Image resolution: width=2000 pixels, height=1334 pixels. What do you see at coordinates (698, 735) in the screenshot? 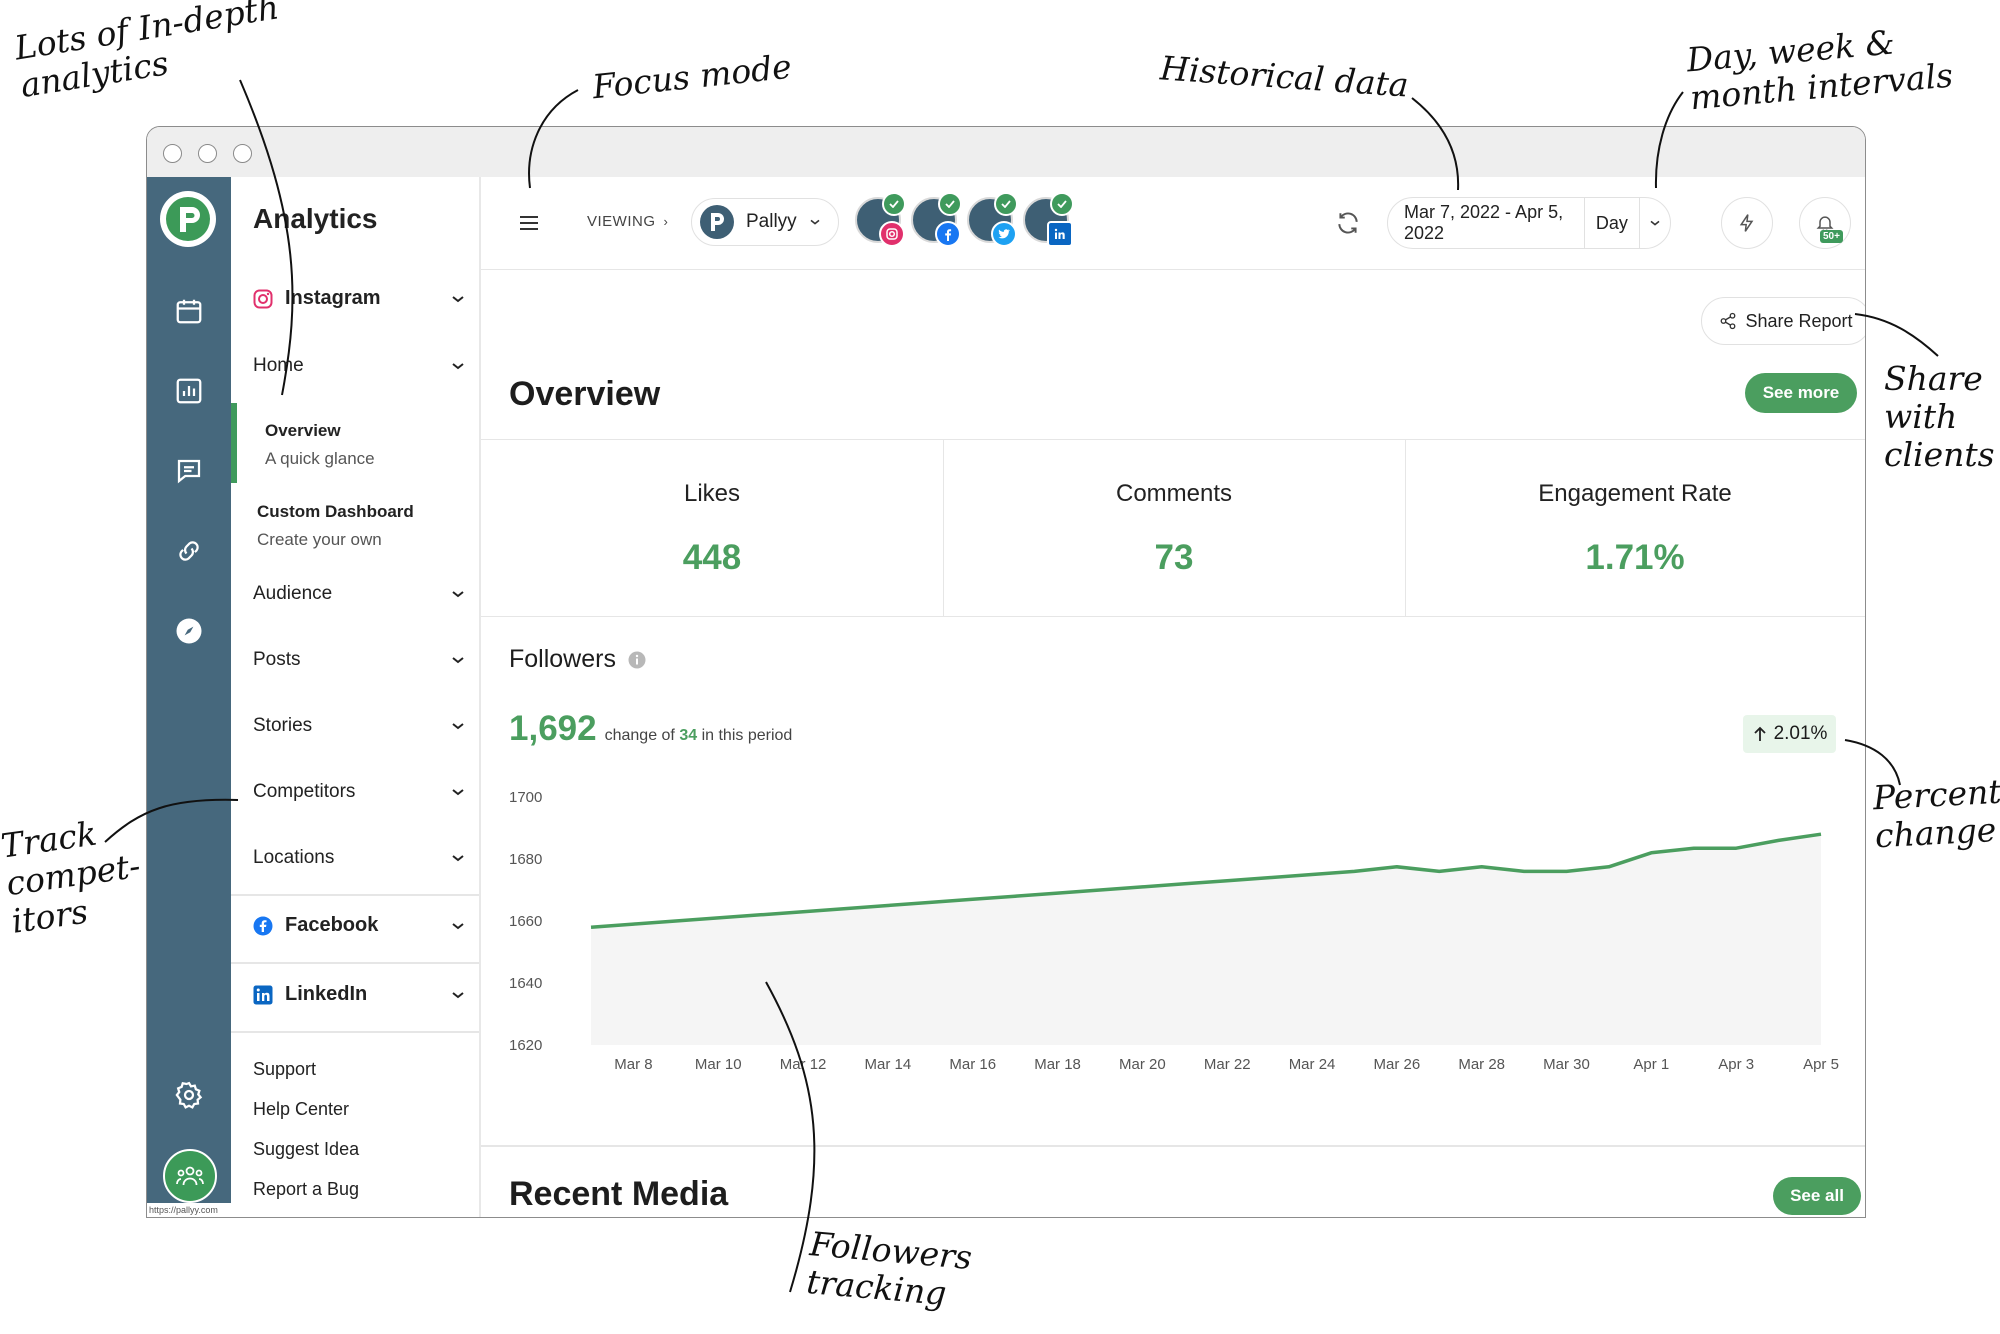
I see `followers-change: change of 34 in this period` at bounding box center [698, 735].